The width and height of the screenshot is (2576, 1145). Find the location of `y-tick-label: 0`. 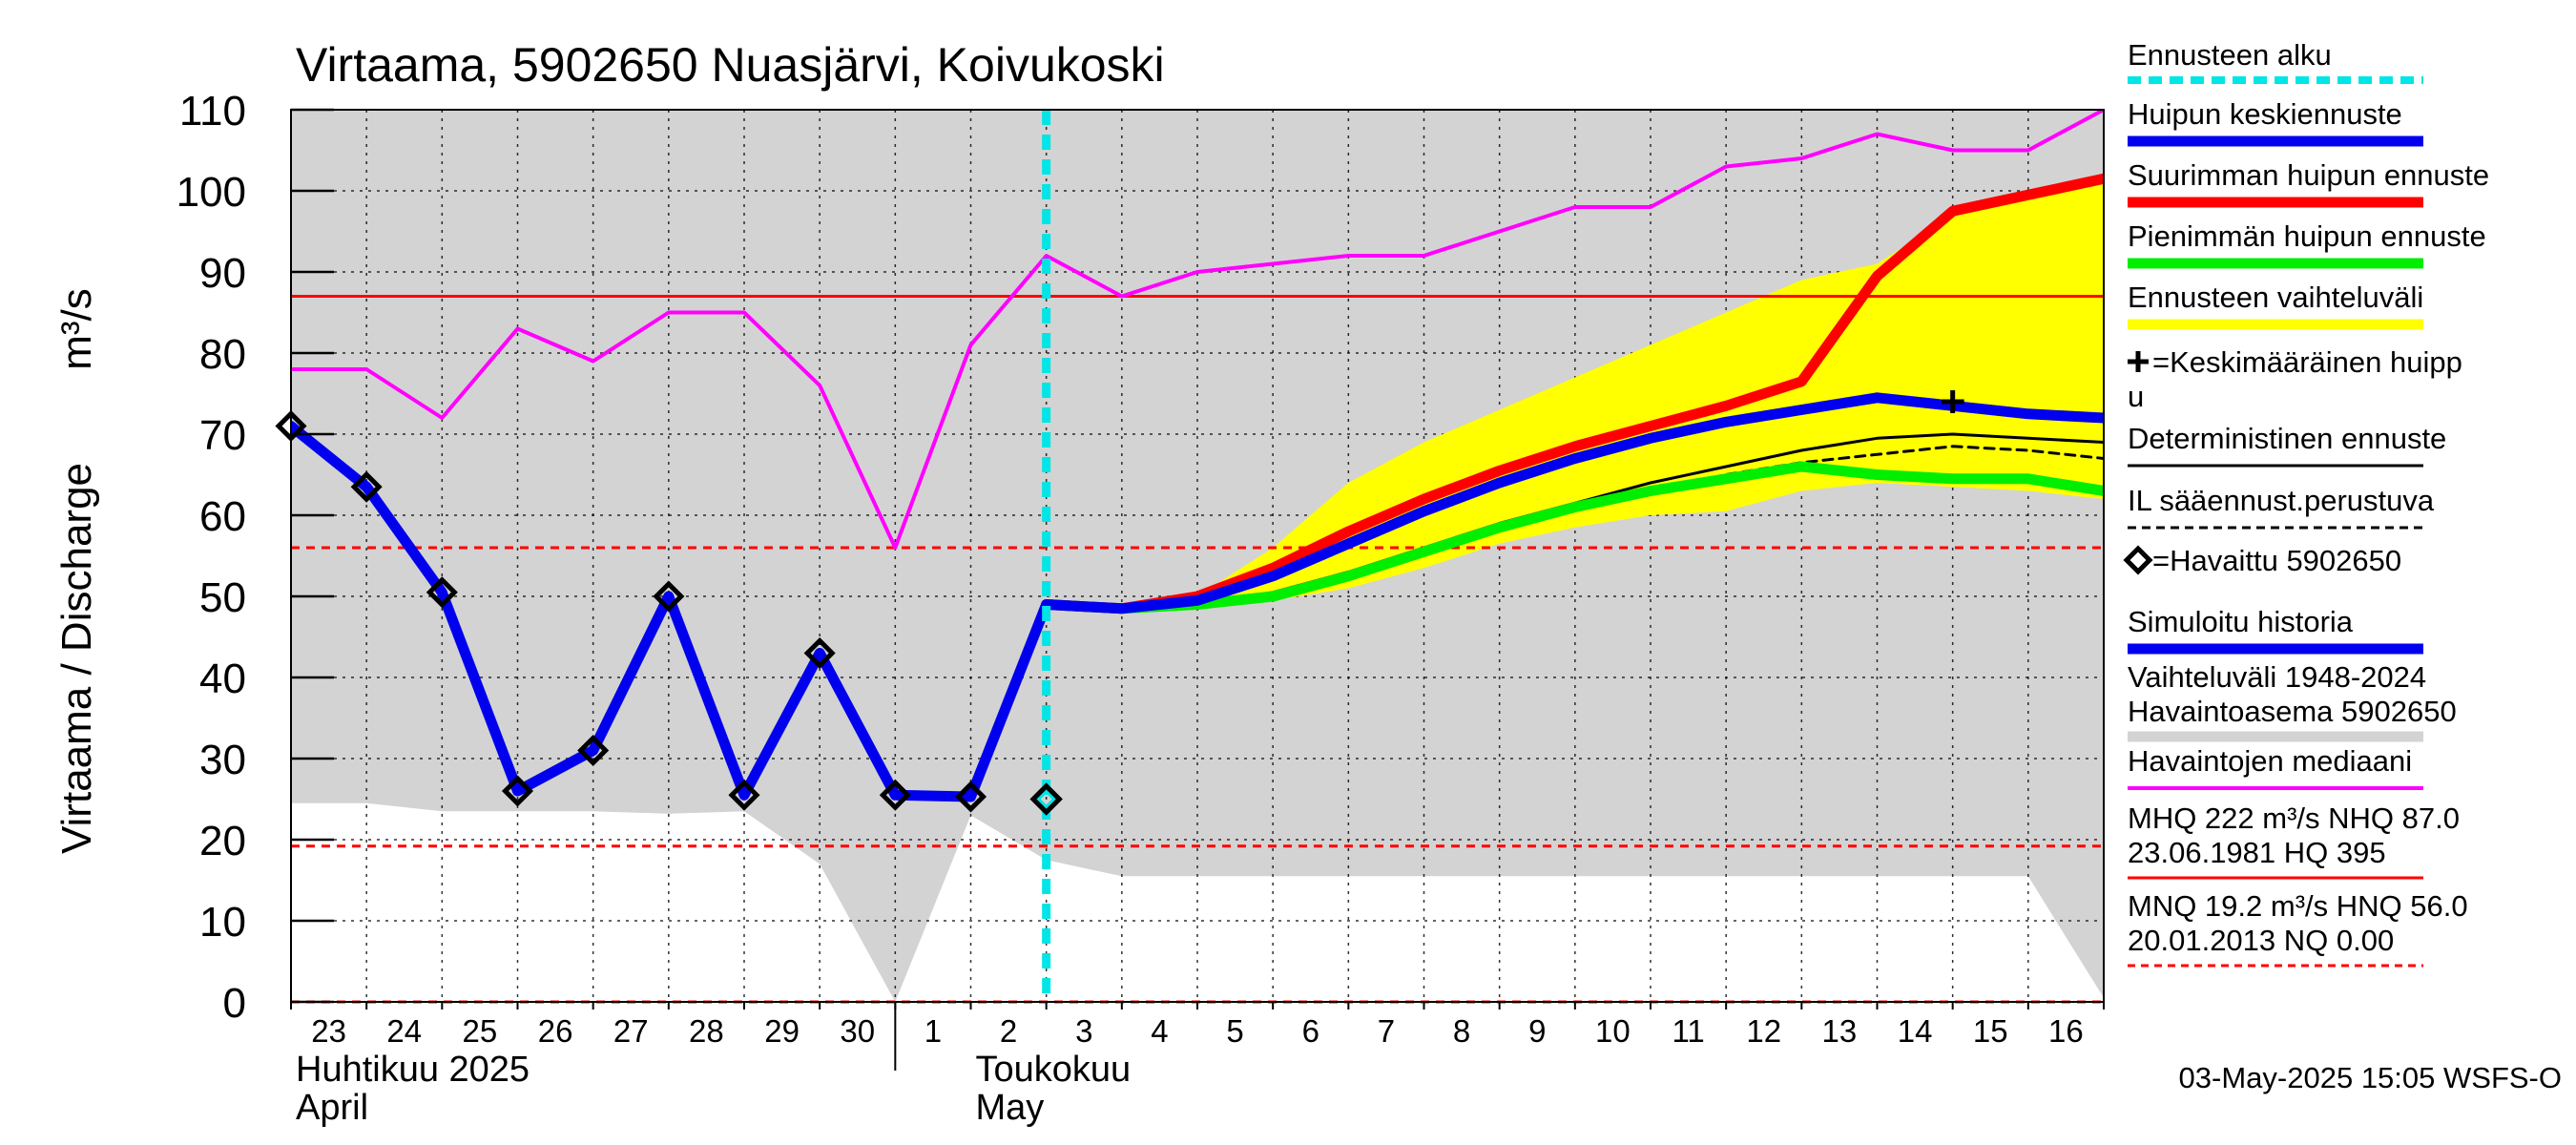

y-tick-label: 0 is located at coordinates (234, 1004).